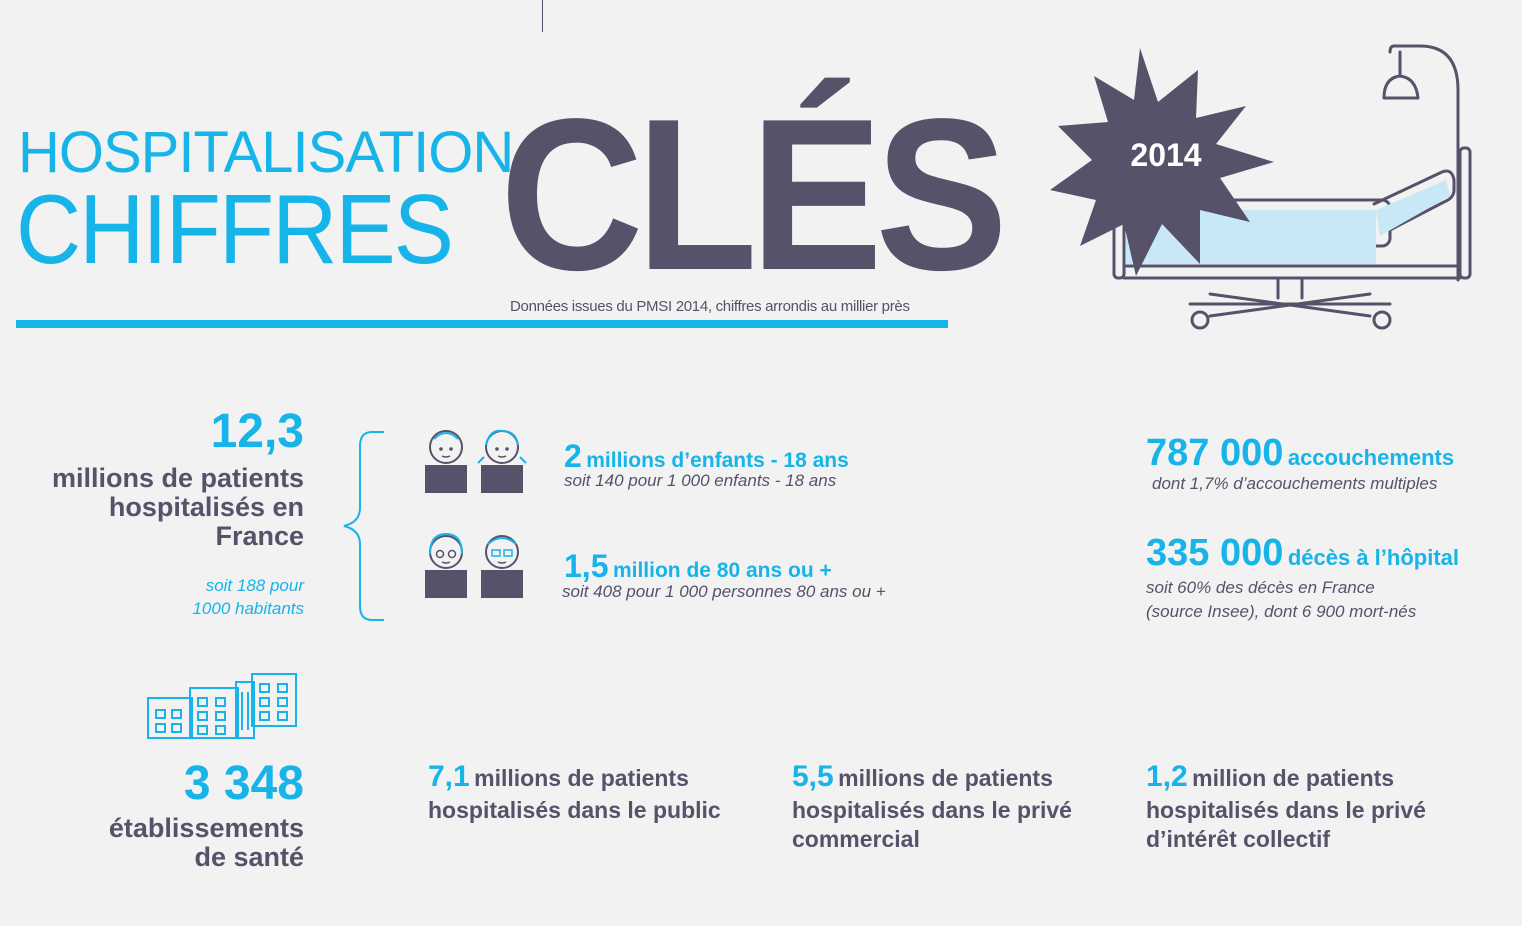  What do you see at coordinates (266, 152) in the screenshot?
I see `title-hospitalisation: HOSPITALISATION` at bounding box center [266, 152].